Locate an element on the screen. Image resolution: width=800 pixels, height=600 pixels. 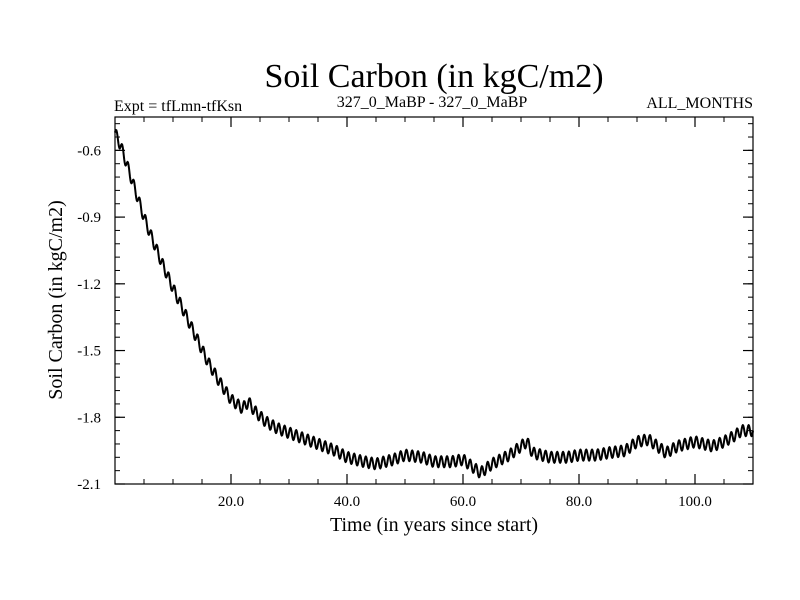
y-tick-label: -1.2 is located at coordinates (89, 285).